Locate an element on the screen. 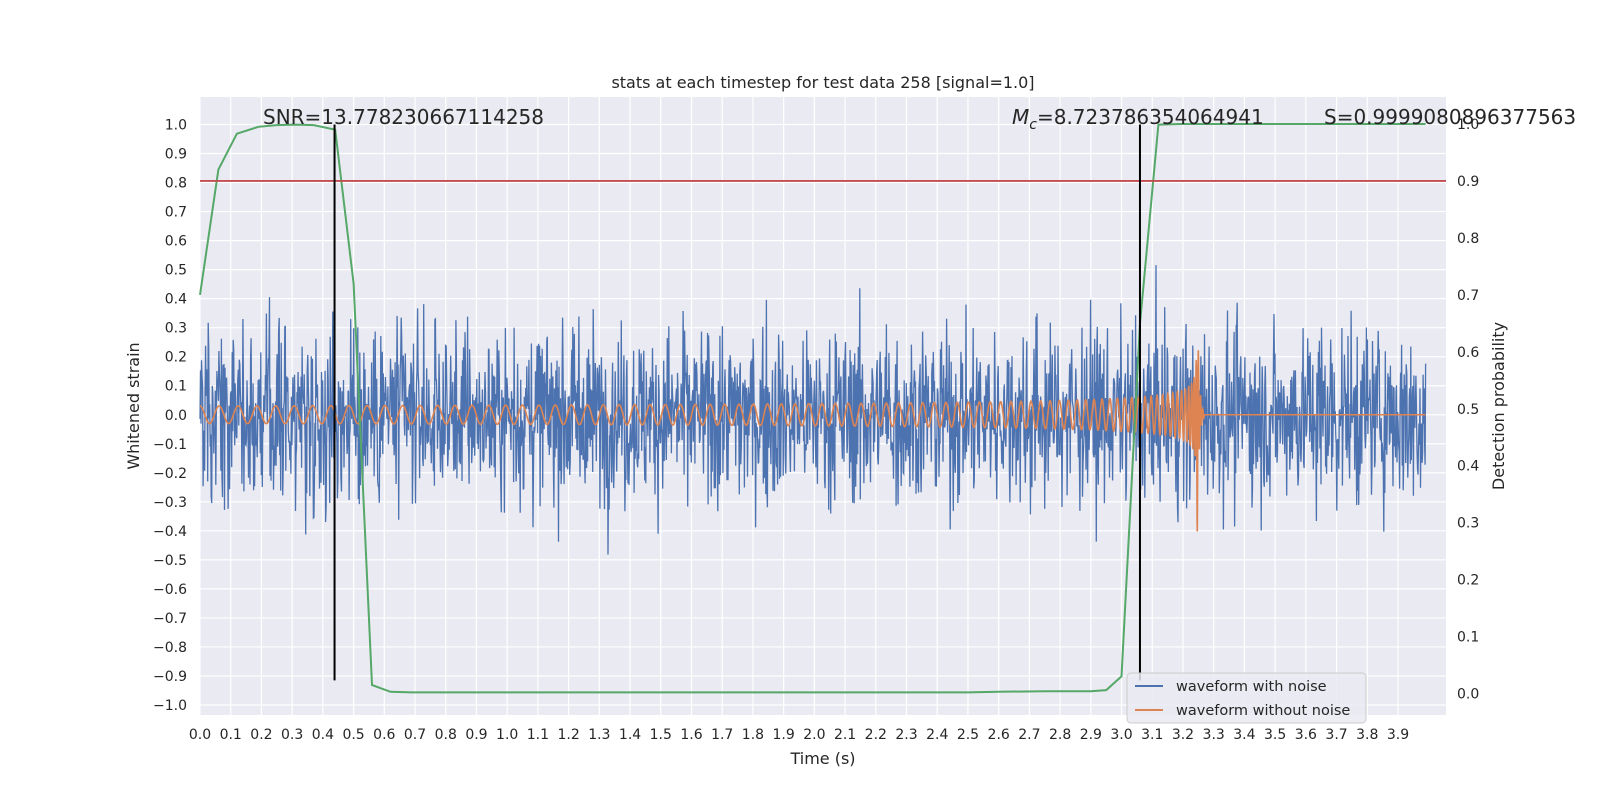  x-tick-label: 1.2 is located at coordinates (568, 735).